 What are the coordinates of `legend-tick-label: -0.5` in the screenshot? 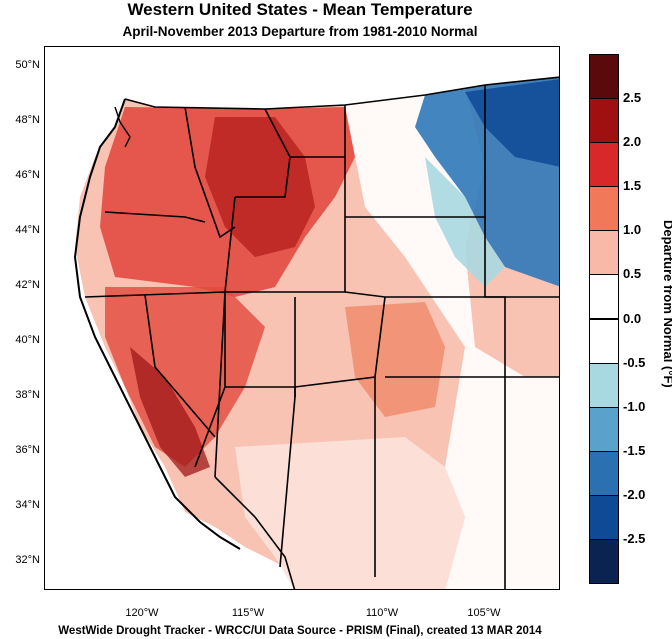 It's located at (634, 362).